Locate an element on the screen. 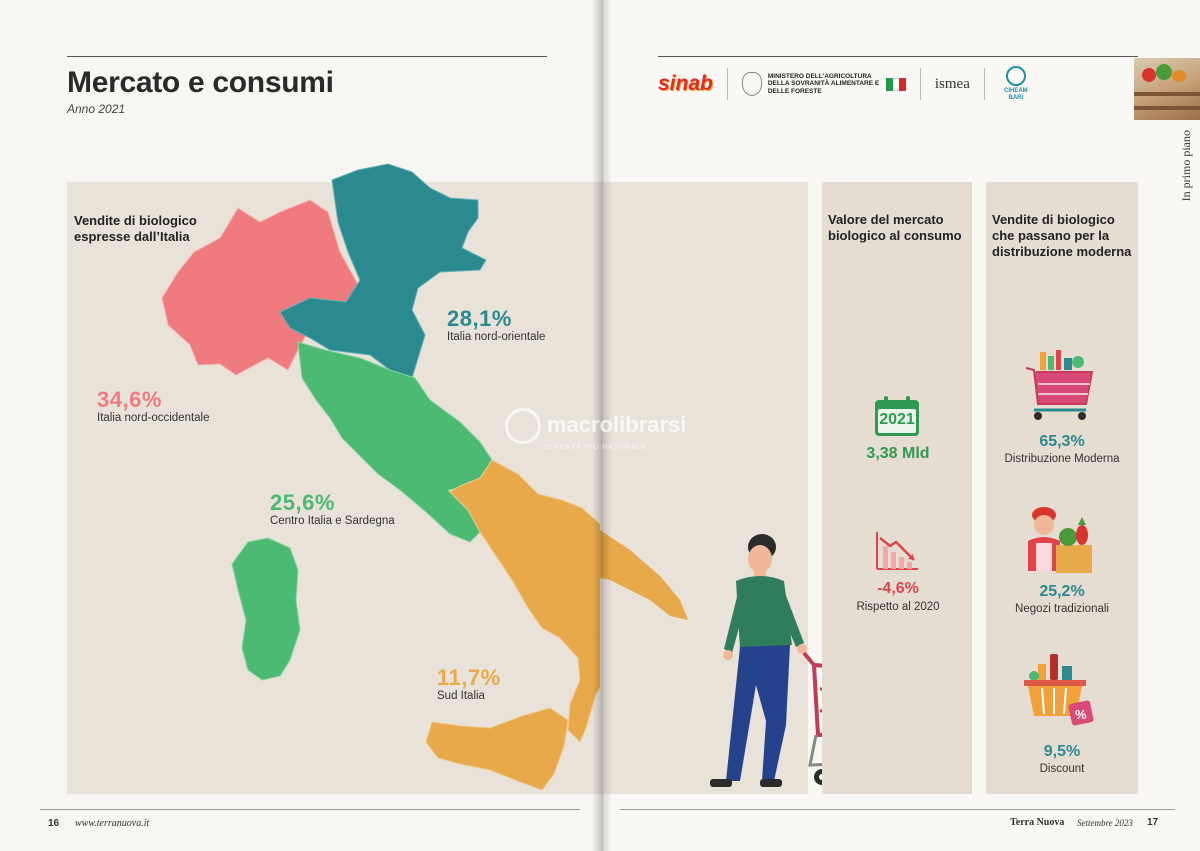 The width and height of the screenshot is (1200, 851). emblem-icon is located at coordinates (751, 84).